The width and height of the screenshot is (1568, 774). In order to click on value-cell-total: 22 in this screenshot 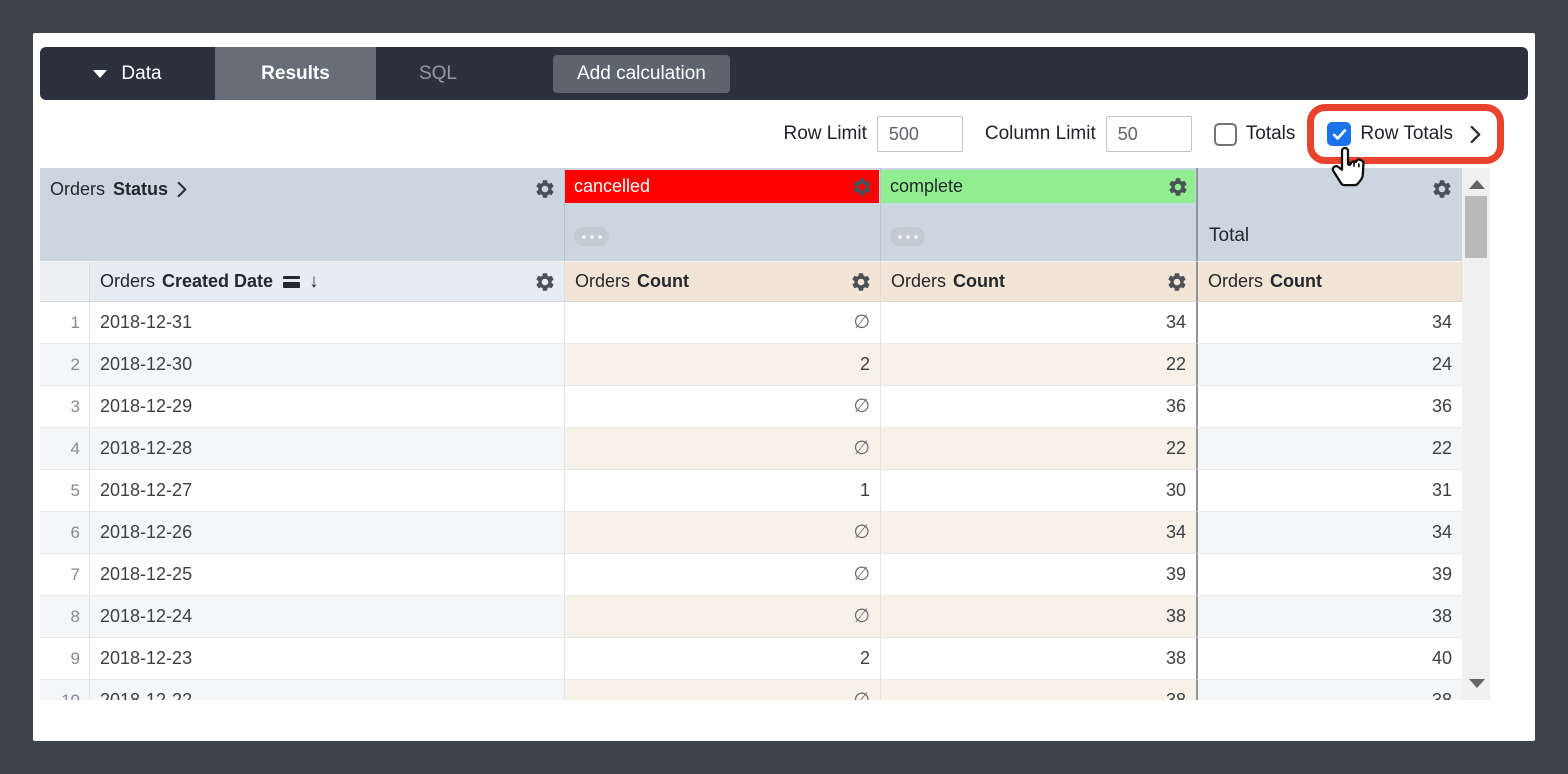, I will do `click(1329, 449)`.